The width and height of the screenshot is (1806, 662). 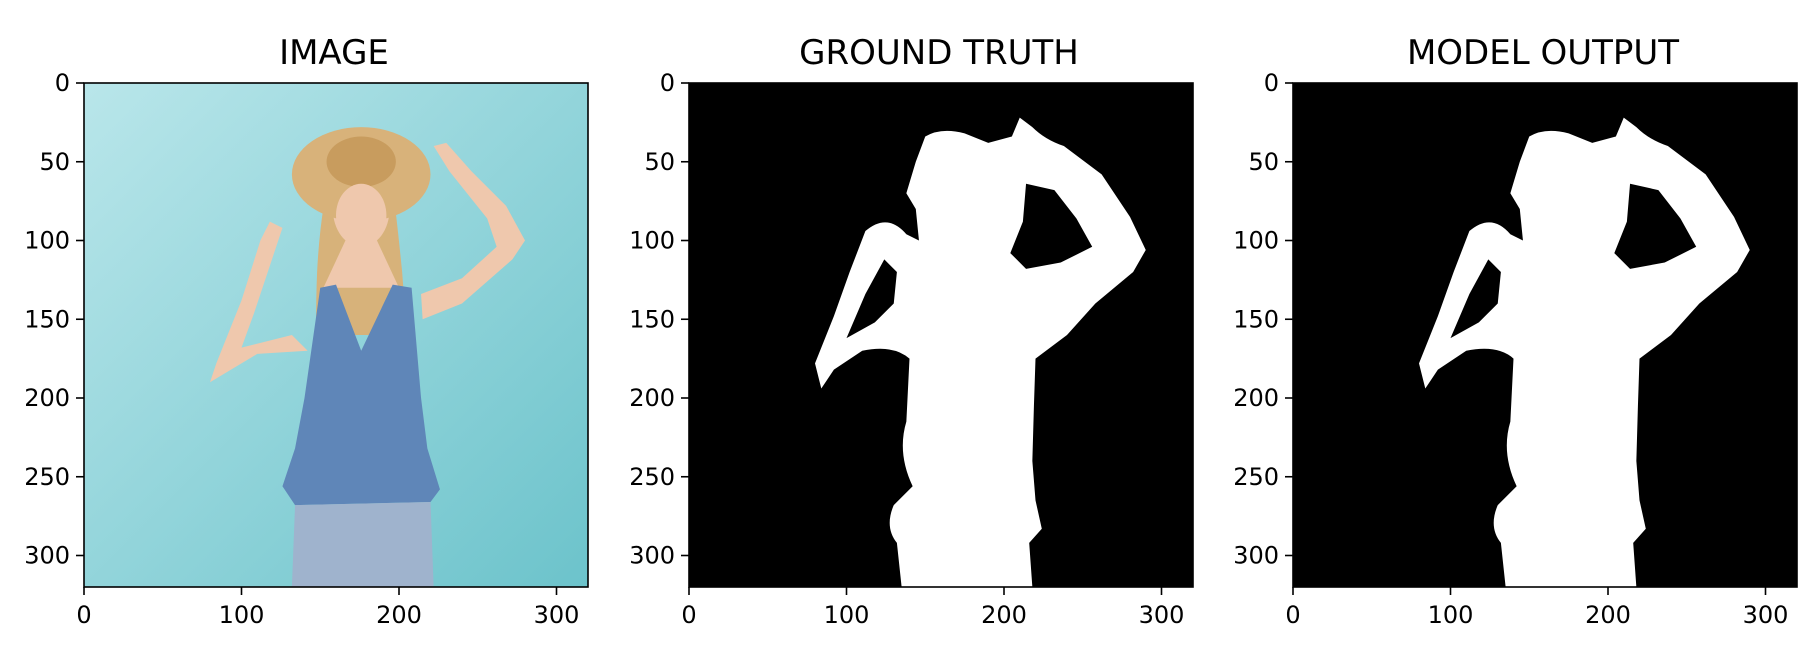 I want to click on jeans, so click(x=362, y=544).